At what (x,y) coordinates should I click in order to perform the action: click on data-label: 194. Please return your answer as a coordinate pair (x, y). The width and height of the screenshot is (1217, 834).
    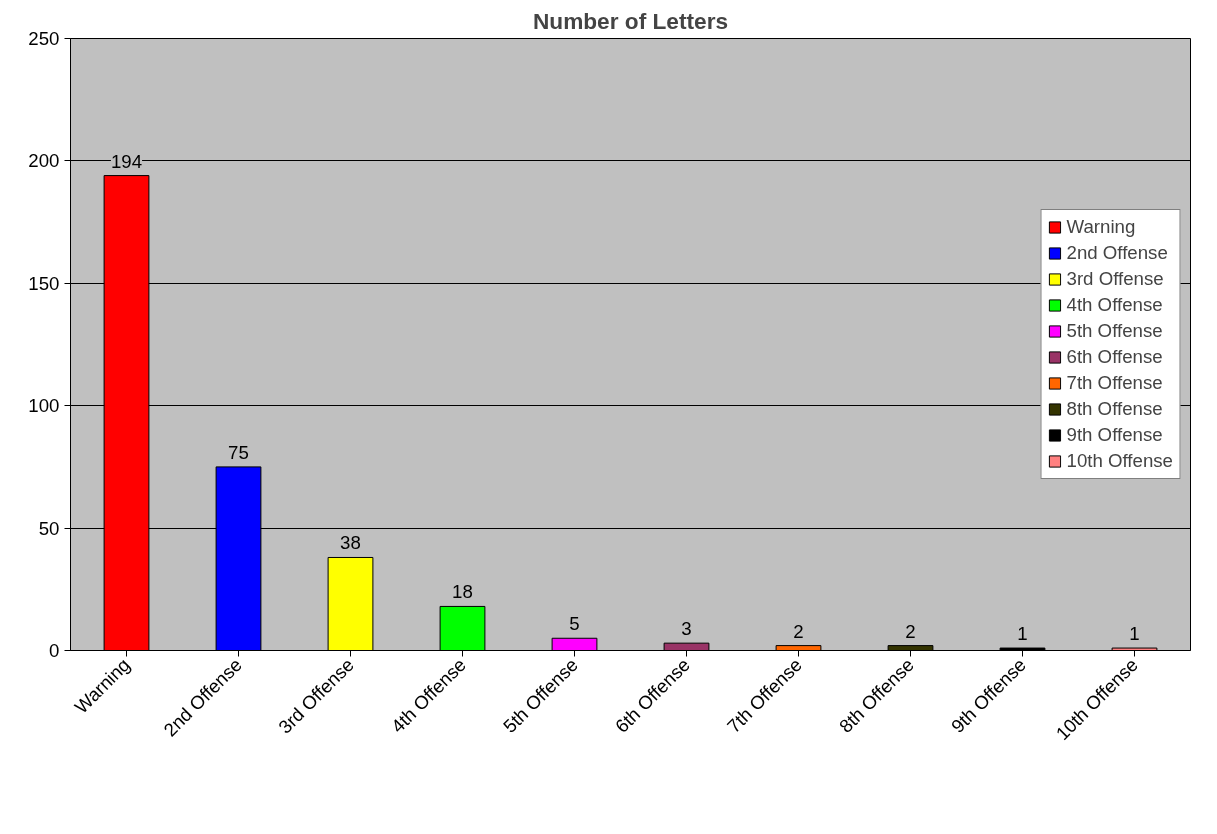
    Looking at the image, I should click on (126, 161).